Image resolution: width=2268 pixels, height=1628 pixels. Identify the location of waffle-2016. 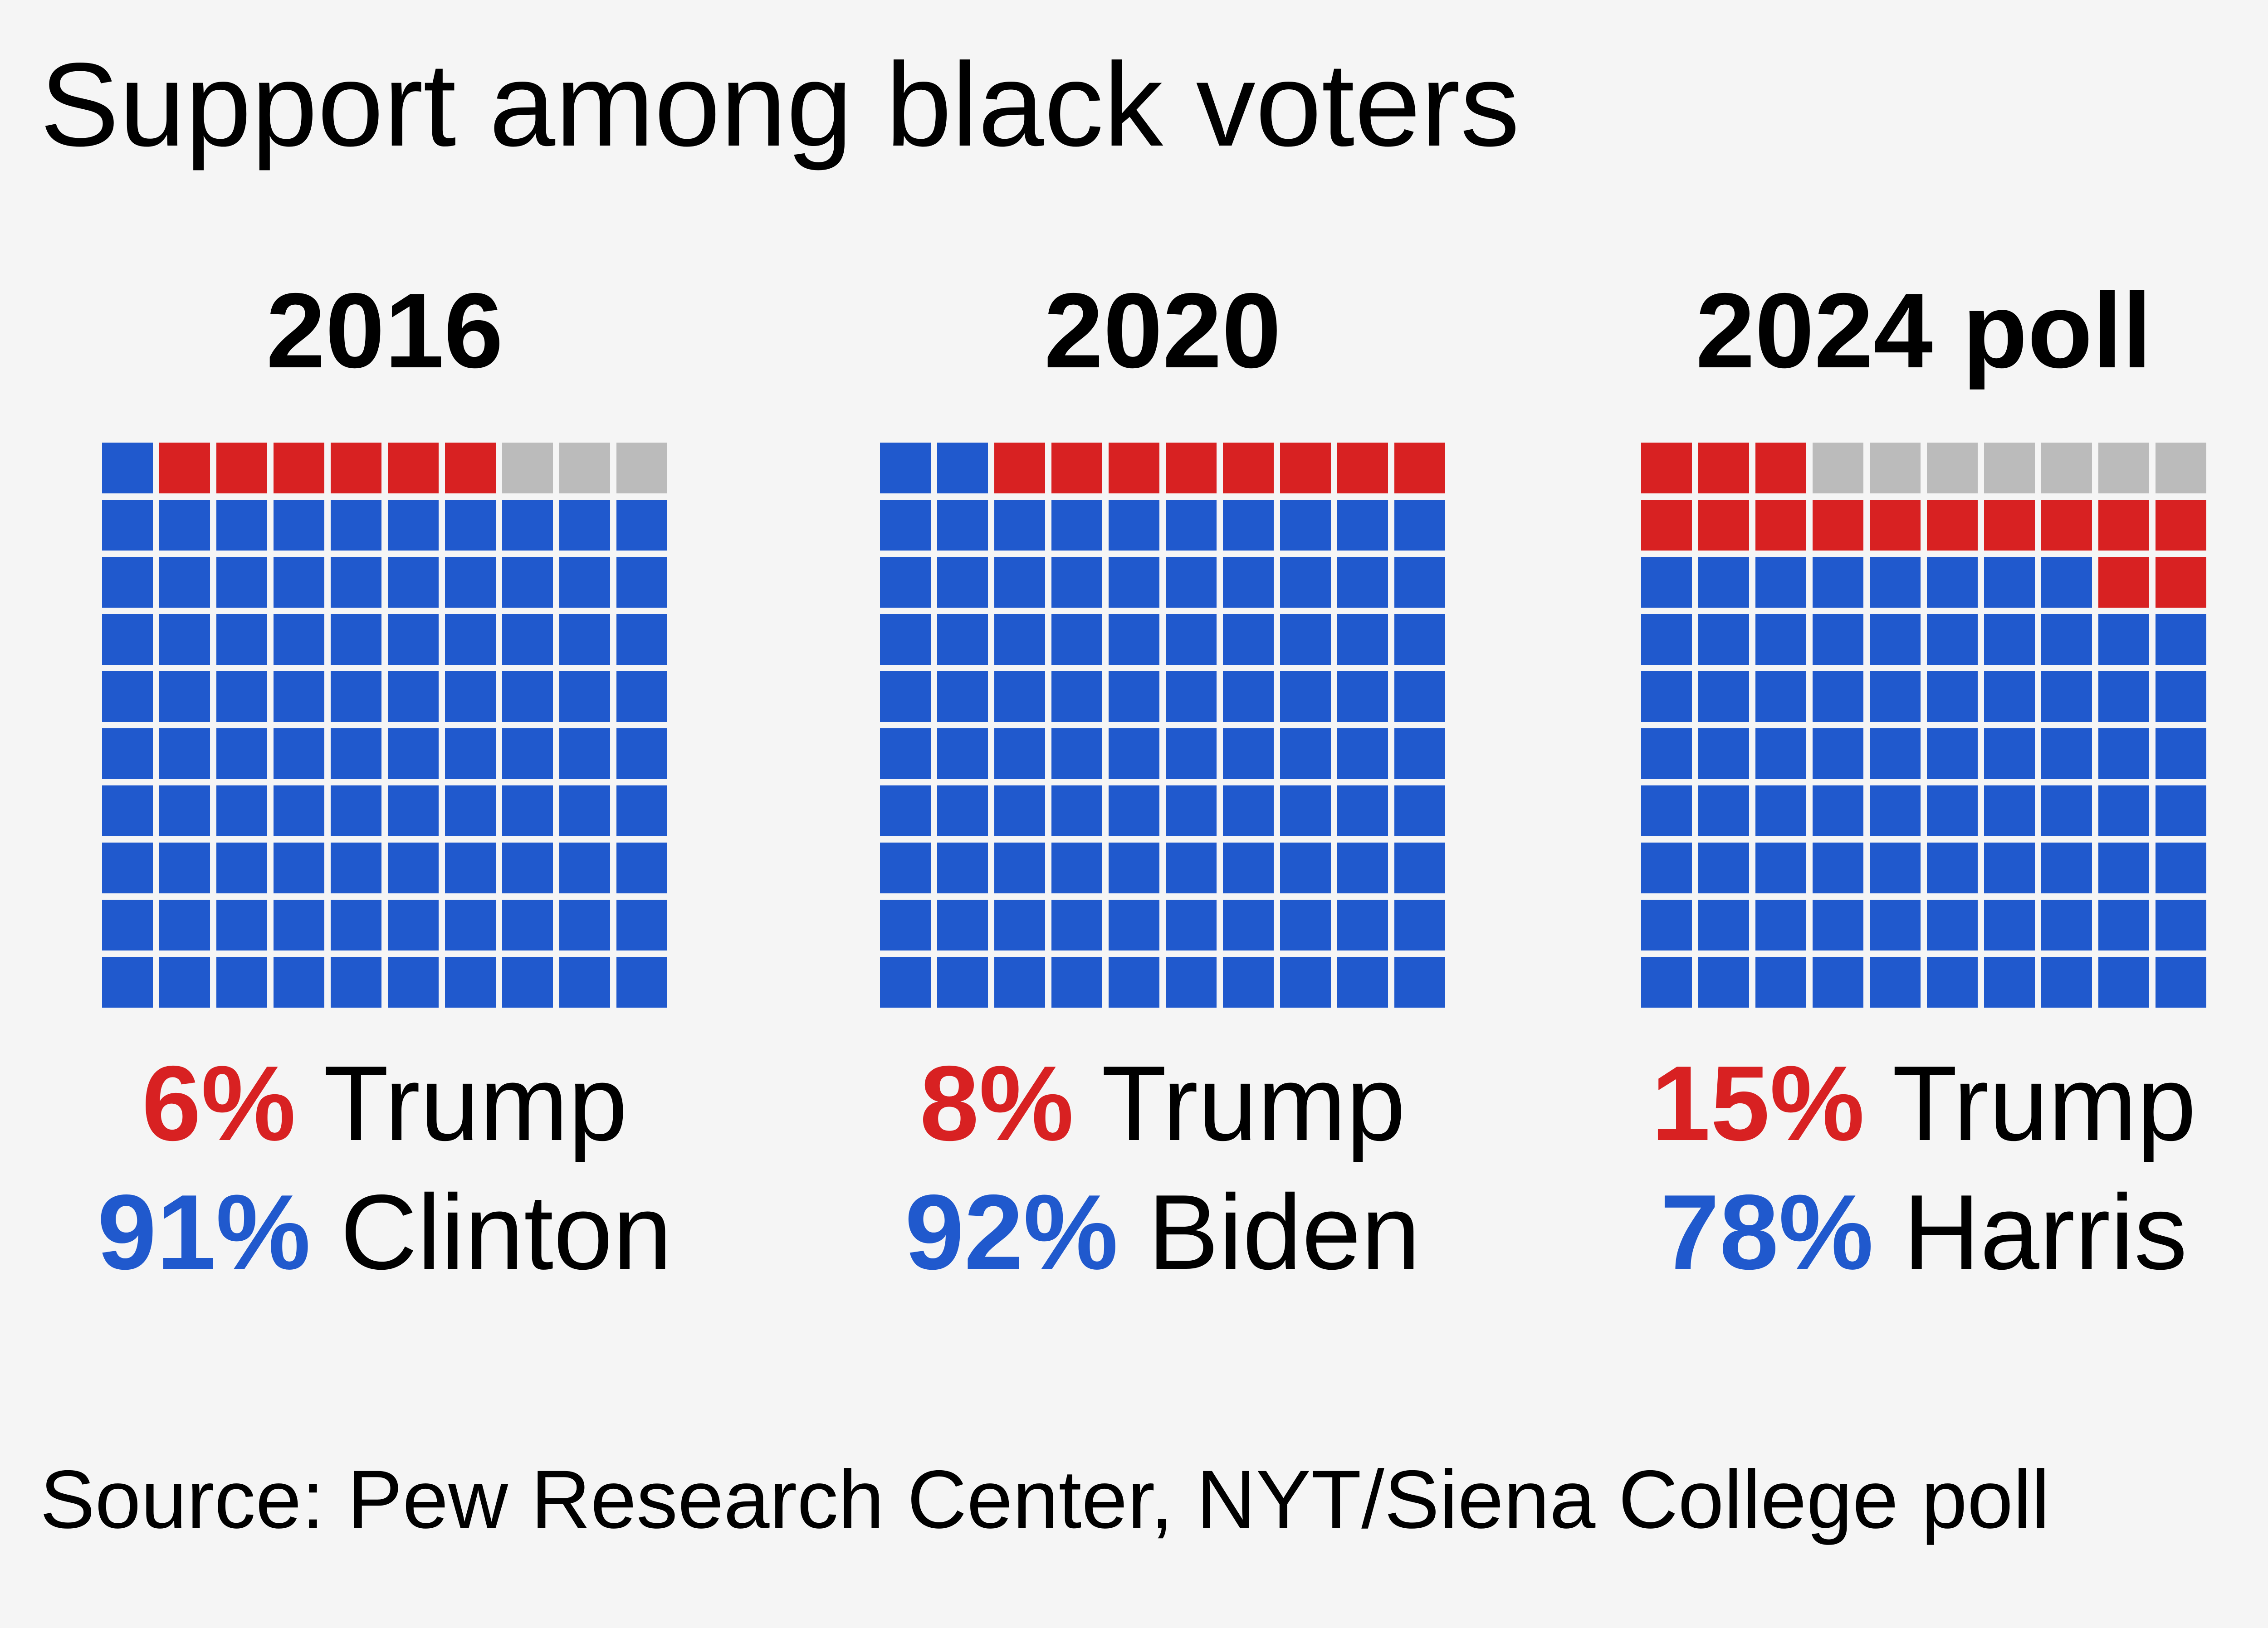
(385, 725).